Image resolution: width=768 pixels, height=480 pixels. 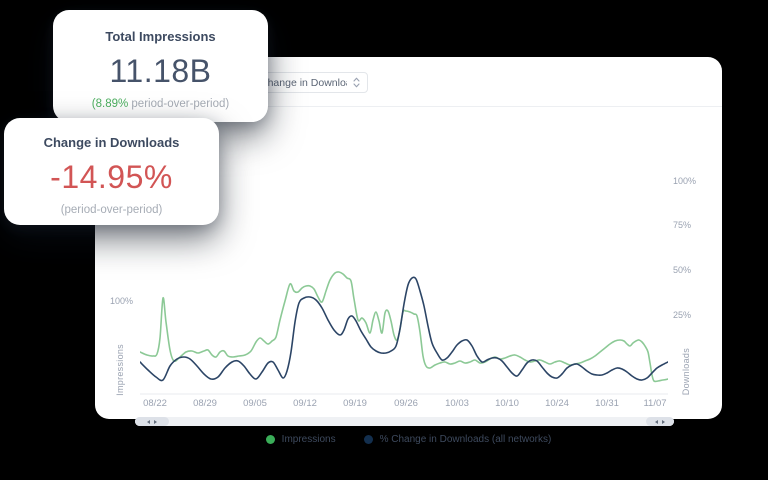 What do you see at coordinates (356, 82) in the screenshot?
I see `select-arrows-icon` at bounding box center [356, 82].